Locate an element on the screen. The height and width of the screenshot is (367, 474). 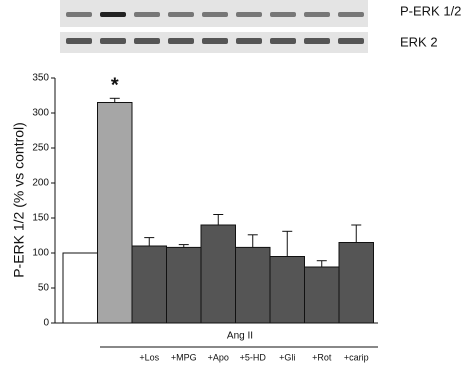
y-tick-label: 150 is located at coordinates (40, 218).